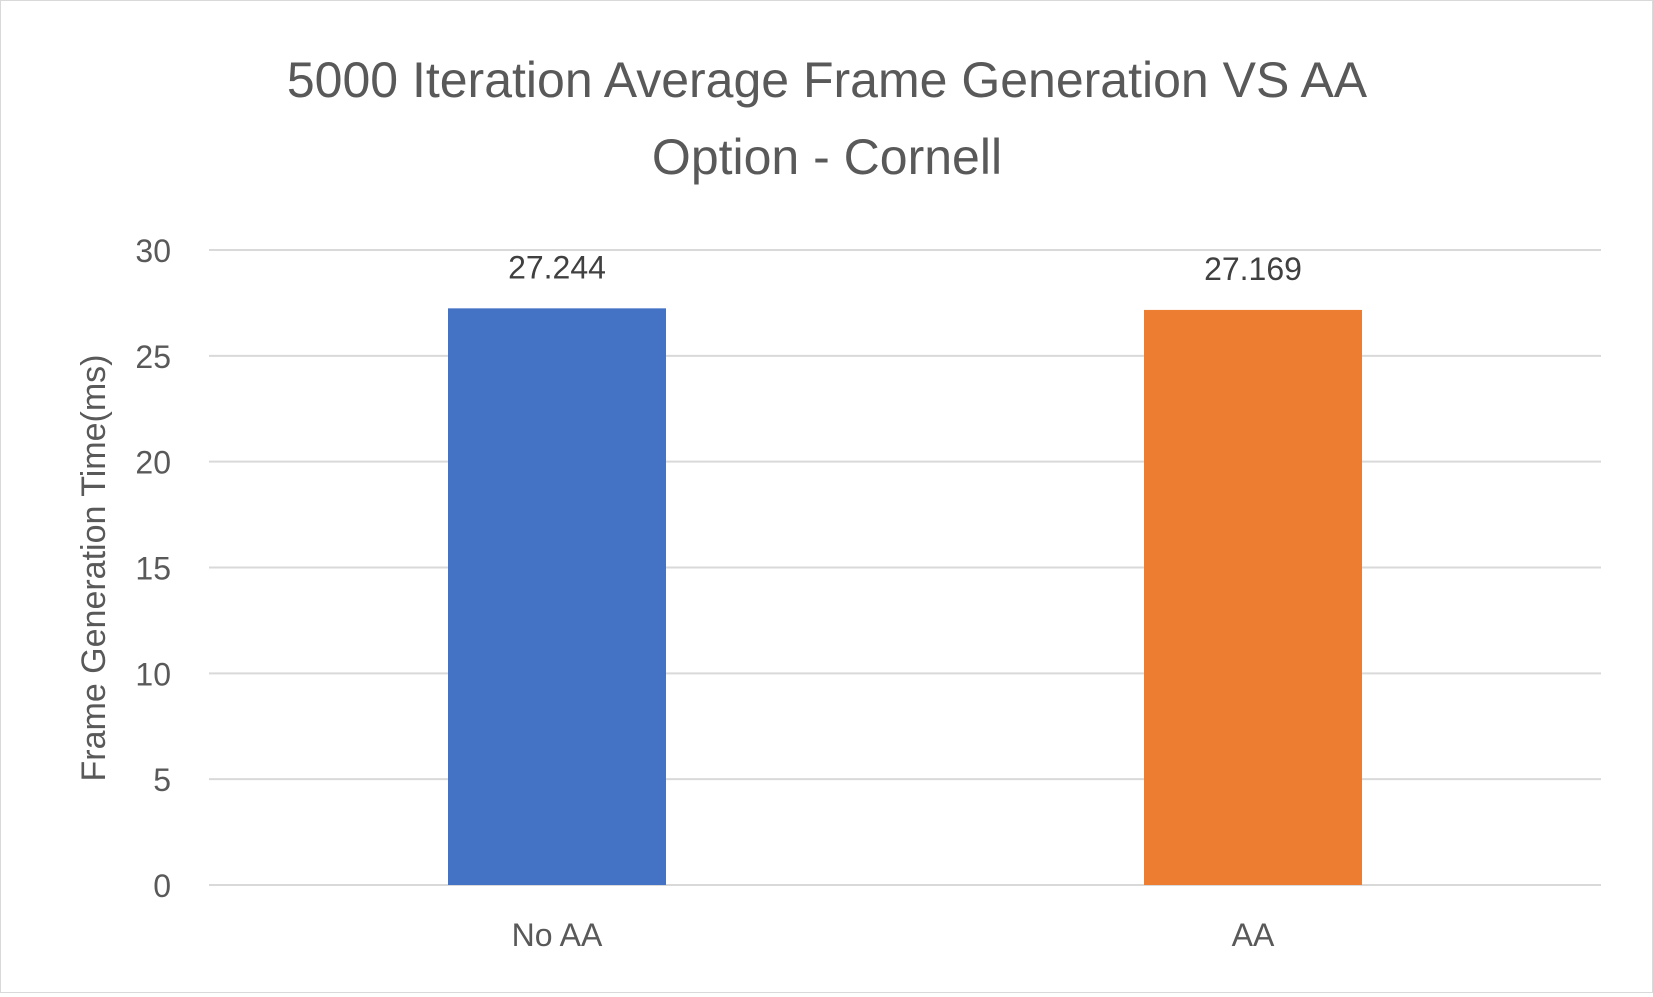  I want to click on y-tick-label-0: 0, so click(162, 886).